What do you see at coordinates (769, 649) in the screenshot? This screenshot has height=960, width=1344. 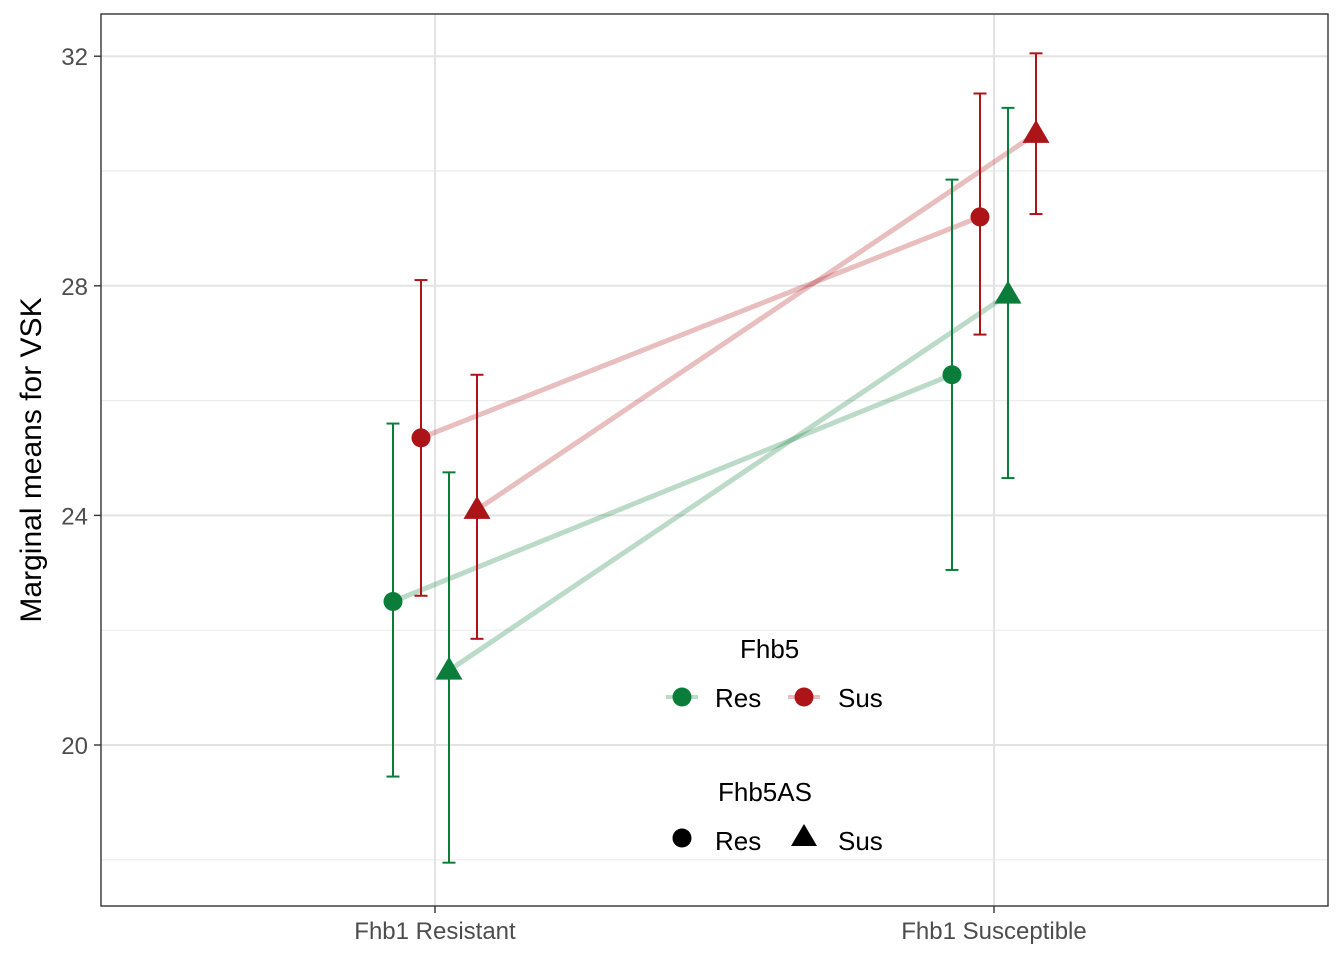 I see `legend-title-fhb5: Fhb5` at bounding box center [769, 649].